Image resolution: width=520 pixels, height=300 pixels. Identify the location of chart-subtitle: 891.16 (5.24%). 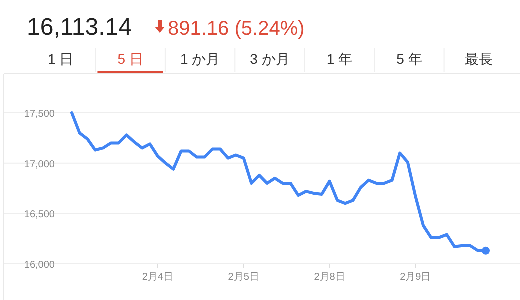
(236, 29).